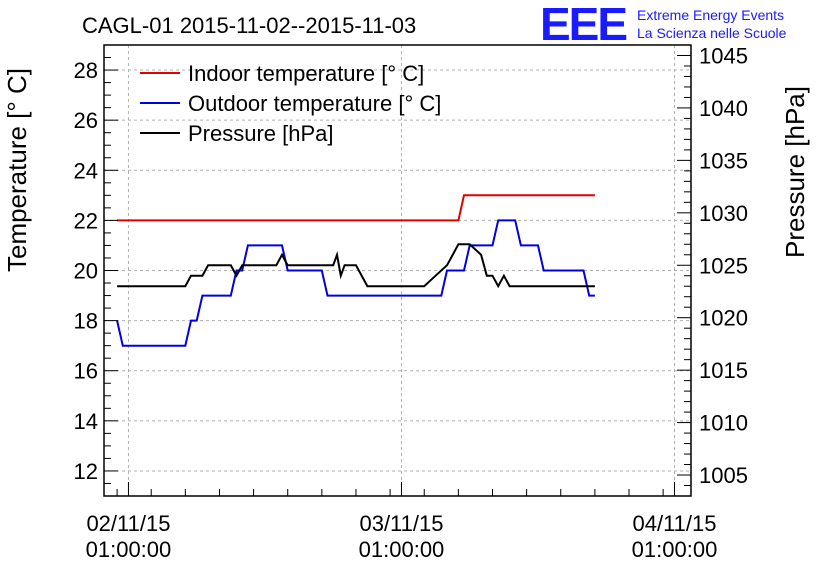  Describe the element at coordinates (723, 423) in the screenshot. I see `y2-tick-label: 1010` at that location.